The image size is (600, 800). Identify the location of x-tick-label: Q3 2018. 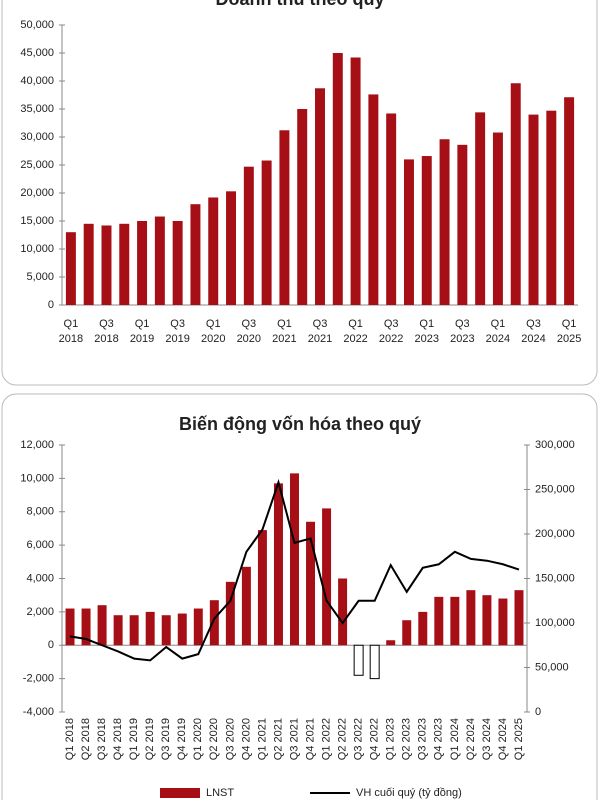
(102, 739).